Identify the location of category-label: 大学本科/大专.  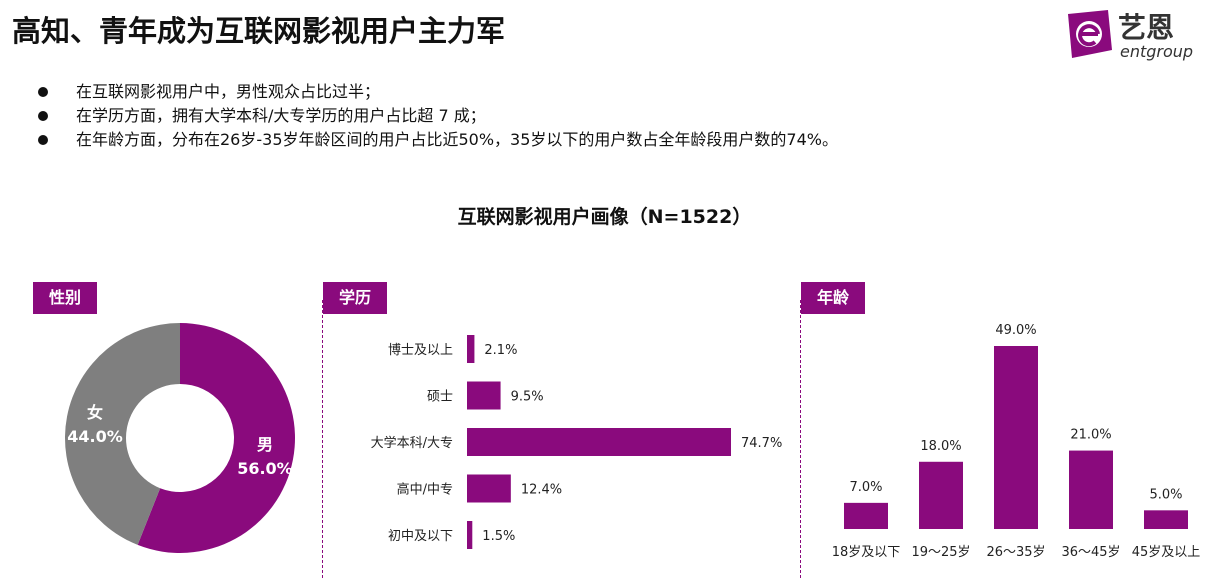
(412, 443).